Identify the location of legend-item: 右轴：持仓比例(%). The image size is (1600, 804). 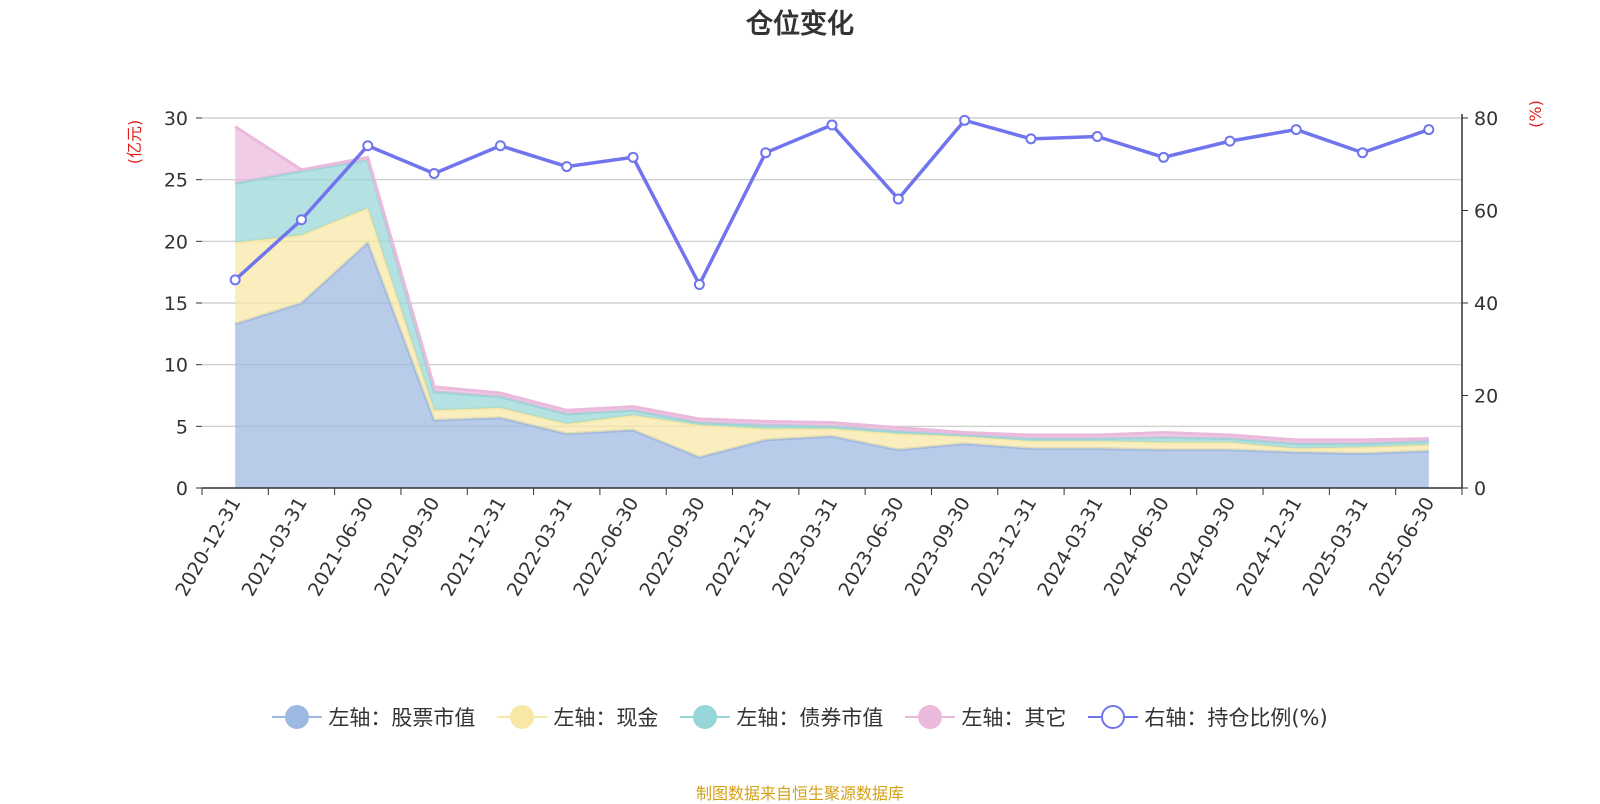
(1208, 717).